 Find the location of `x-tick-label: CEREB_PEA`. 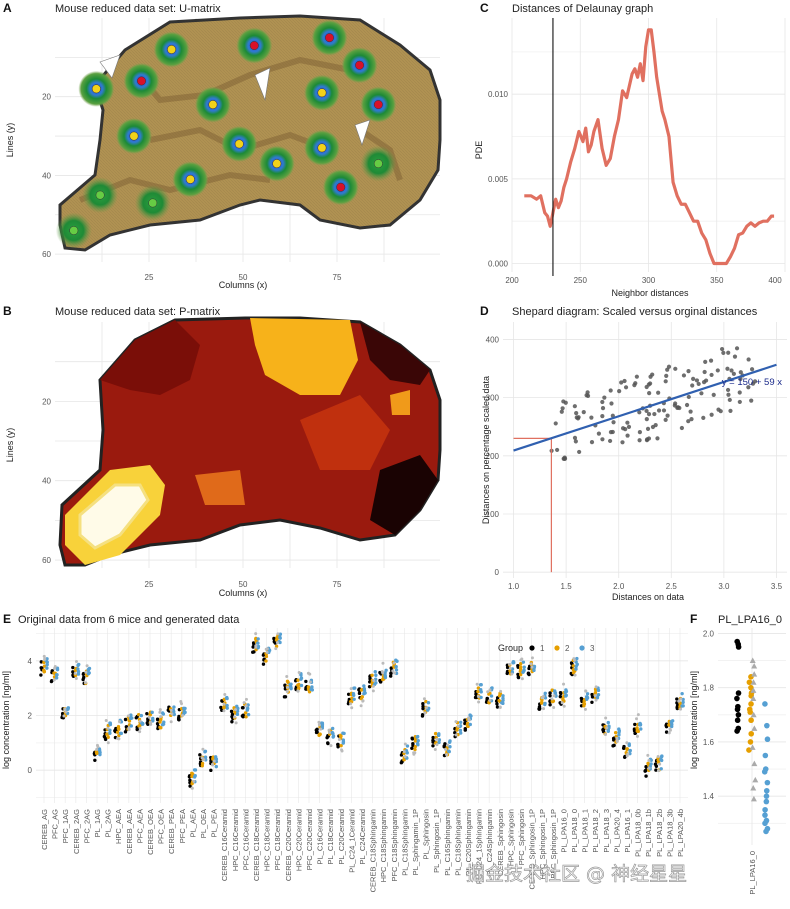

x-tick-label: CEREB_PEA is located at coordinates (171, 831).